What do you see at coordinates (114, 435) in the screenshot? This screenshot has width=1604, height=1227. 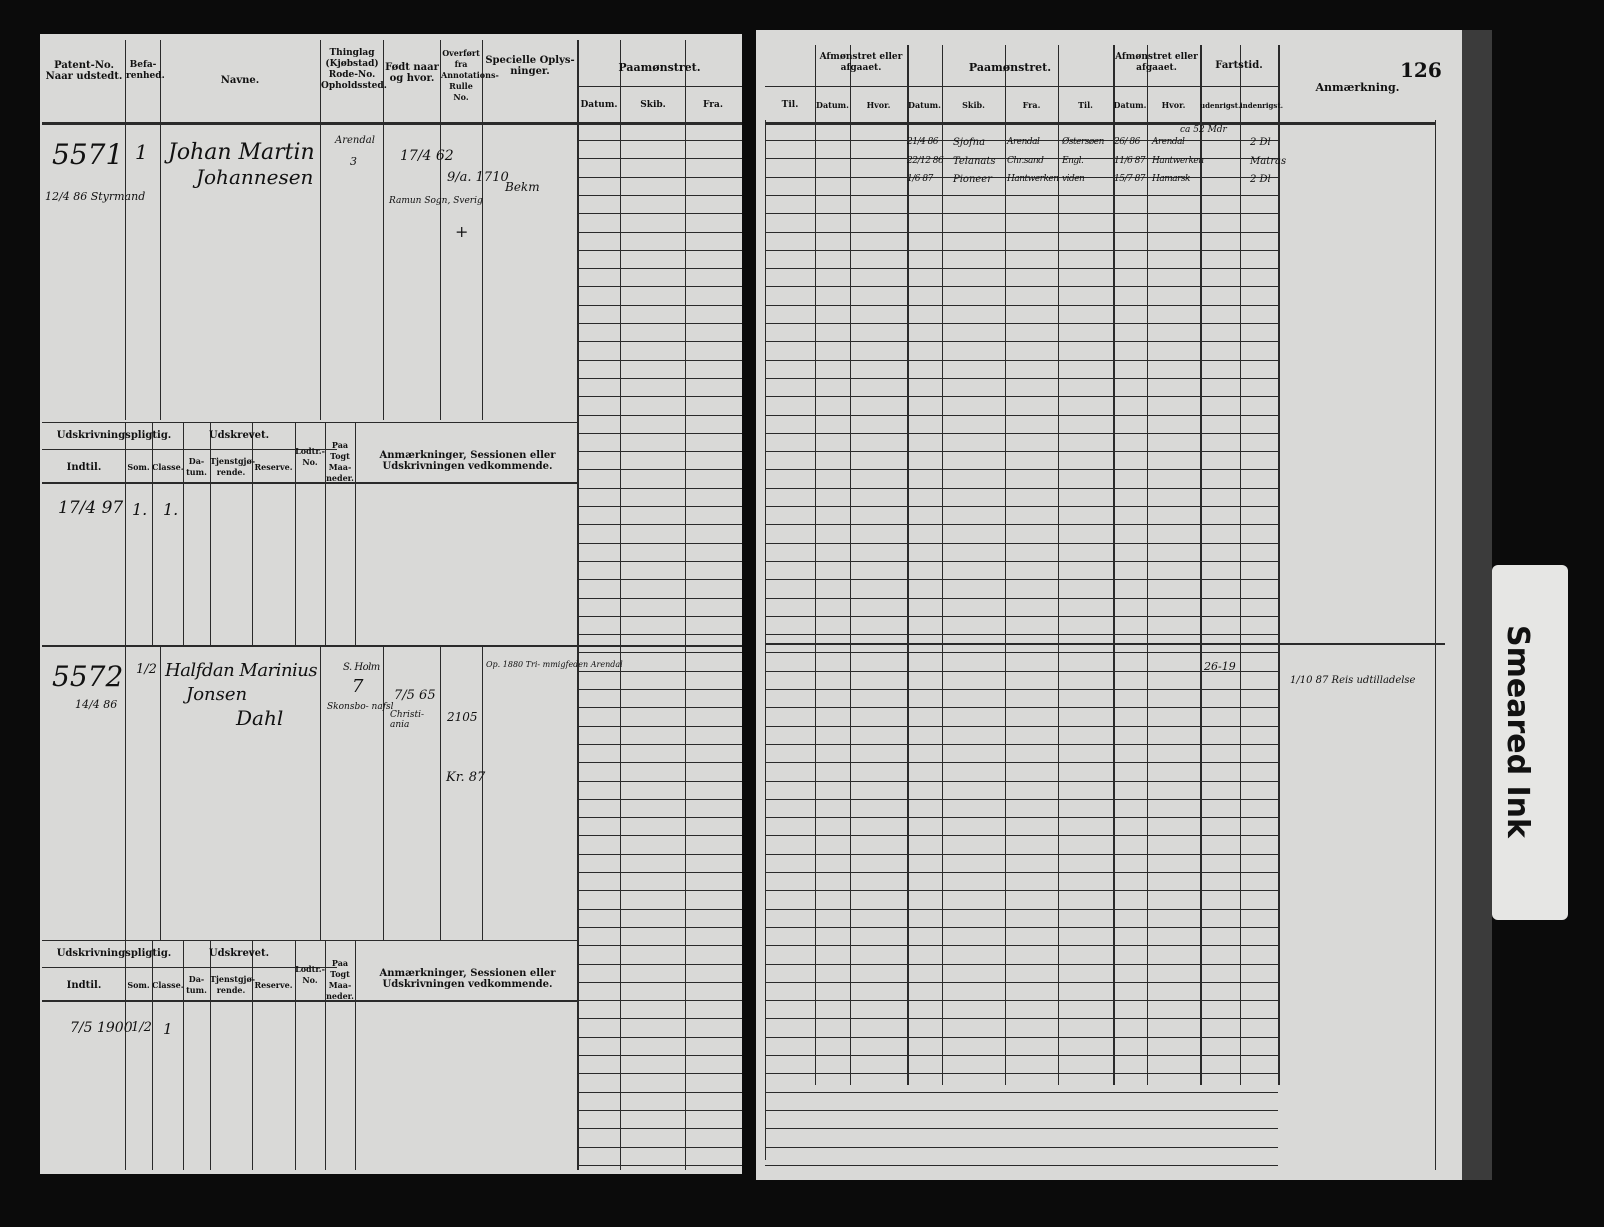 I see `header-udskrivningspligtig: Udskrivningspligtig.` at bounding box center [114, 435].